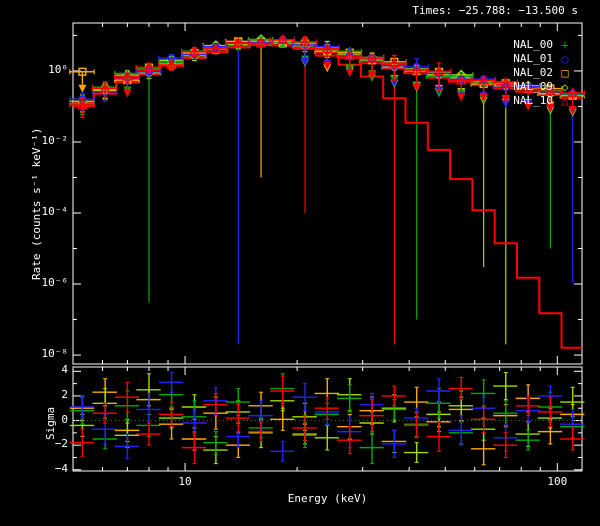 This screenshot has width=600, height=526. I want to click on triangle-marker-icon: △, so click(565, 101).